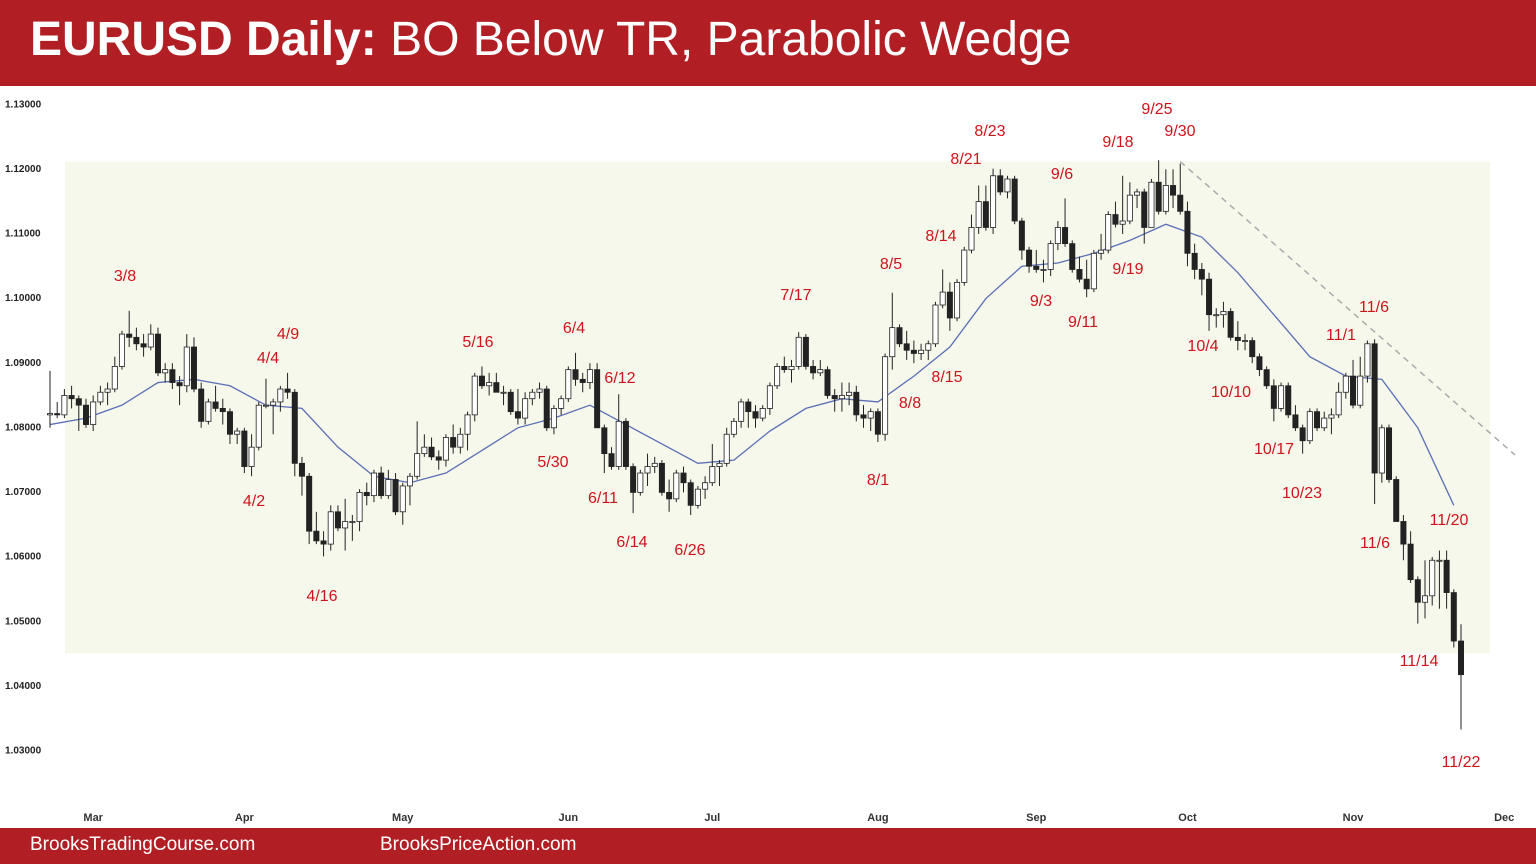 Image resolution: width=1536 pixels, height=864 pixels. I want to click on annotation: 3/8, so click(125, 276).